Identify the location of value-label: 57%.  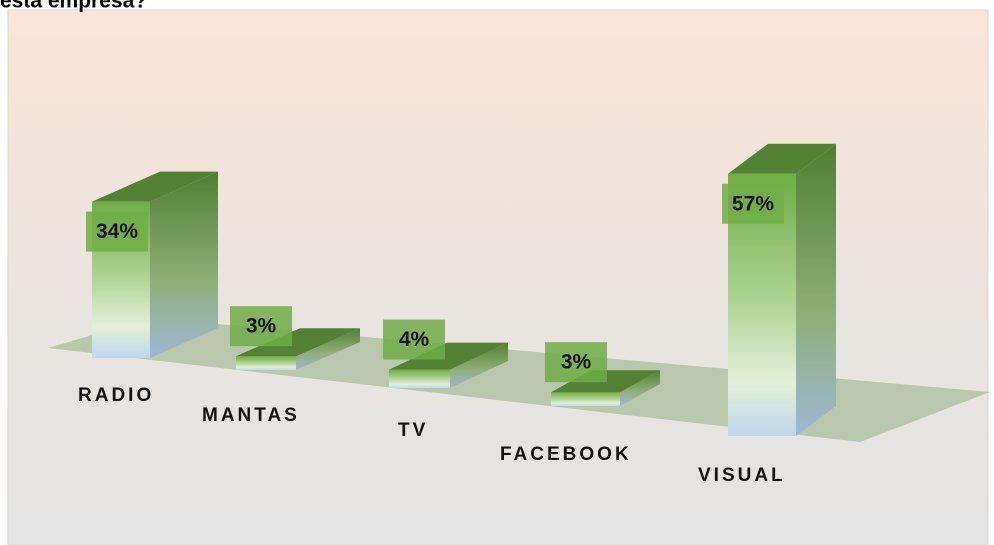
(753, 203).